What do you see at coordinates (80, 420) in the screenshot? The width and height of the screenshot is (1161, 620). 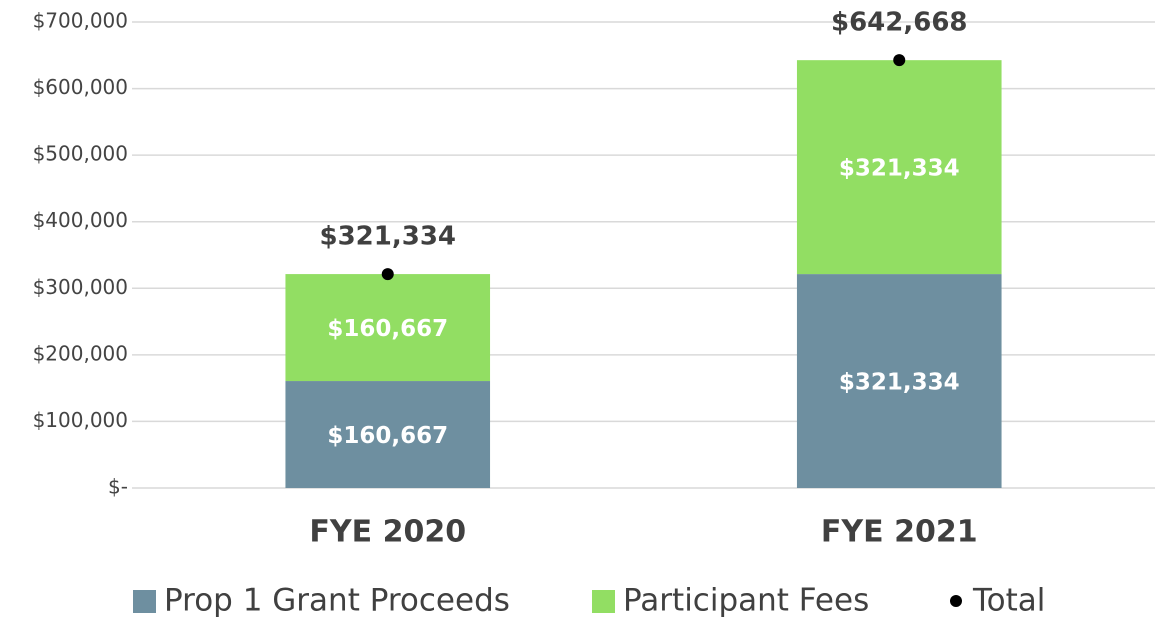 I see `y-tick-label: $100,000` at bounding box center [80, 420].